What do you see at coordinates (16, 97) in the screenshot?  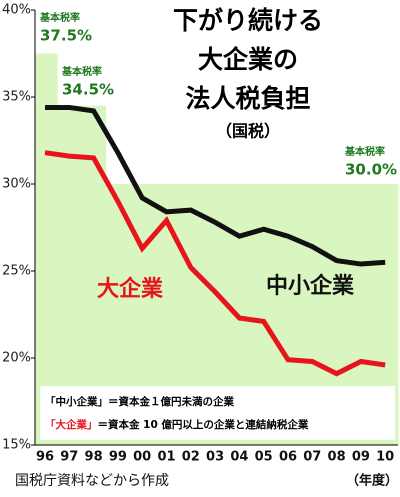 I see `y-tick-label: 35%` at bounding box center [16, 97].